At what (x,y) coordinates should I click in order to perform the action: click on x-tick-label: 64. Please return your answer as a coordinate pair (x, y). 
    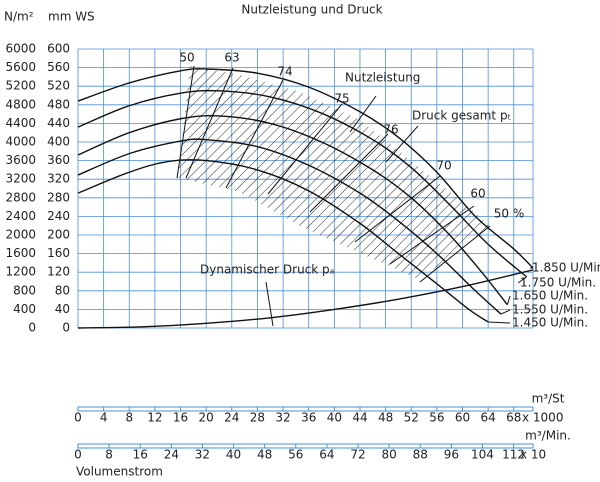
    Looking at the image, I should click on (488, 418).